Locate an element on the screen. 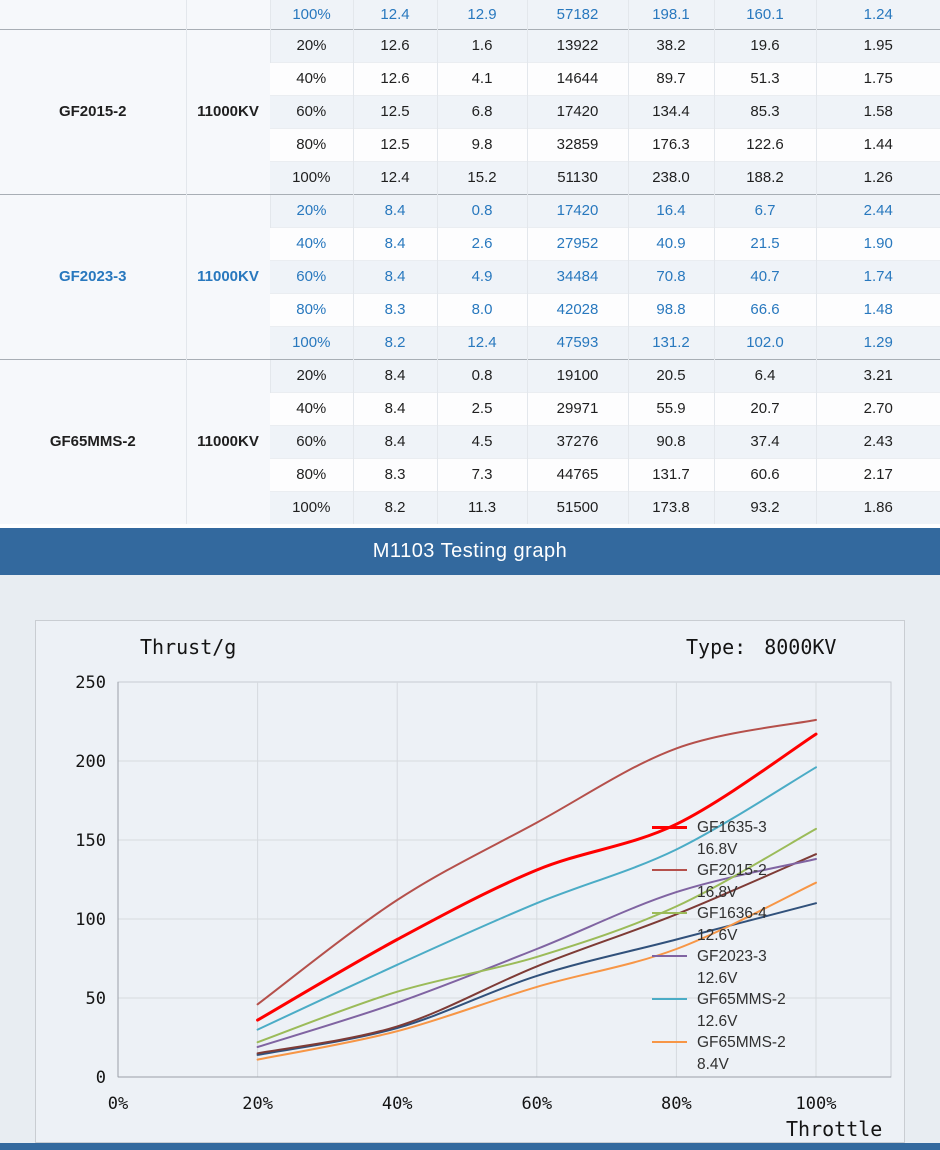 Image resolution: width=940 pixels, height=1150 pixels. legend-item: GF65MMS-2 12.6V is located at coordinates (762, 1010).